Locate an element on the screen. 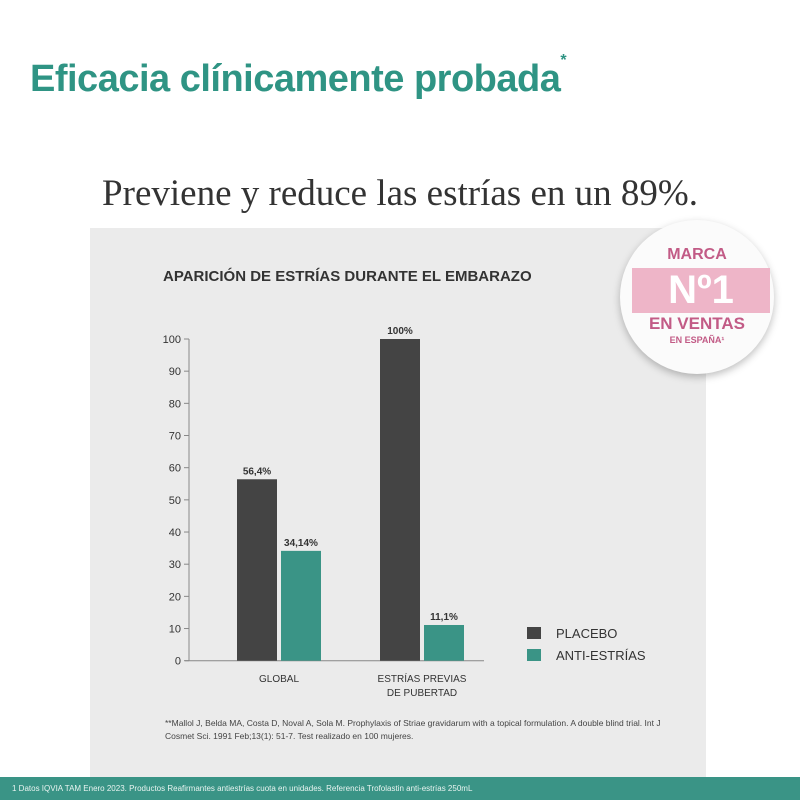  x-category-label: GLOBAL is located at coordinates (279, 679).